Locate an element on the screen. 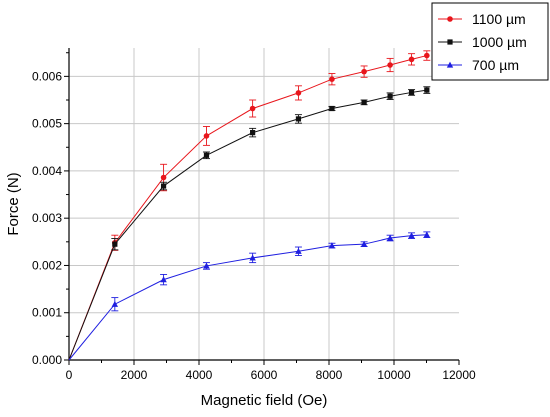 The image size is (550, 417). y-axis-title: Force (N) is located at coordinates (13, 203).